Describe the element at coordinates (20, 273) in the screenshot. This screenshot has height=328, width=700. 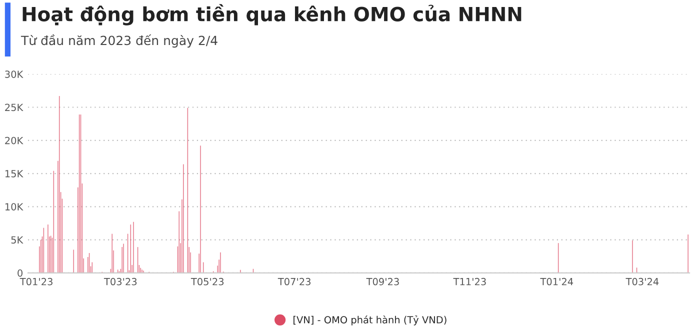
I see `y-tick-label: 0` at that location.